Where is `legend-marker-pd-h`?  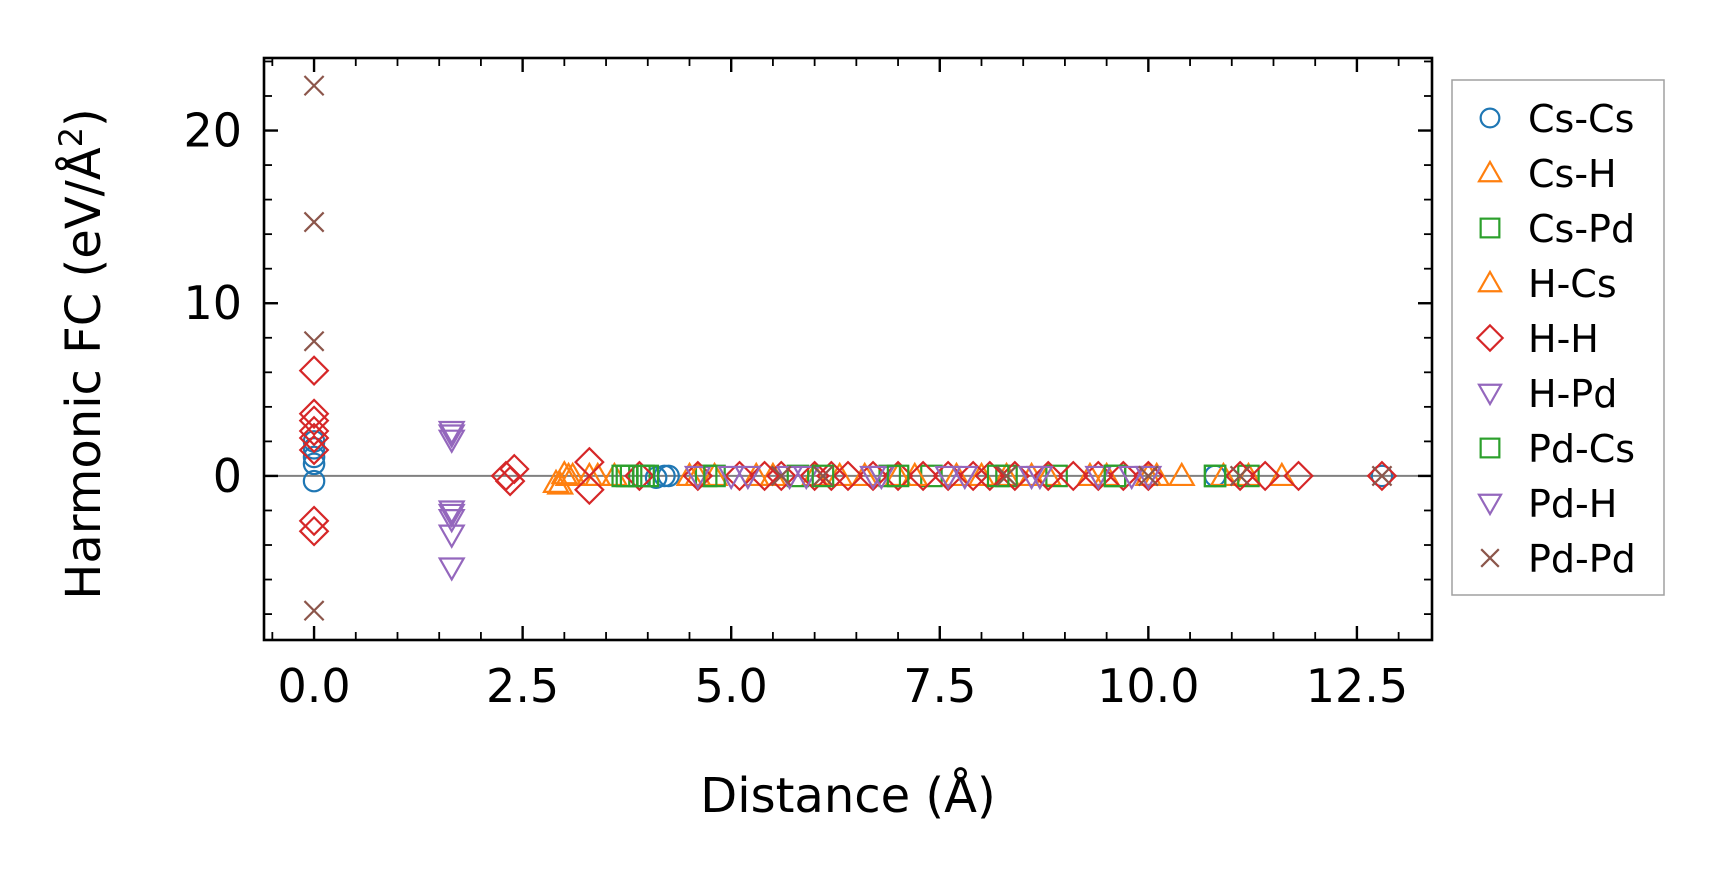
legend-marker-pd-h is located at coordinates (1490, 505).